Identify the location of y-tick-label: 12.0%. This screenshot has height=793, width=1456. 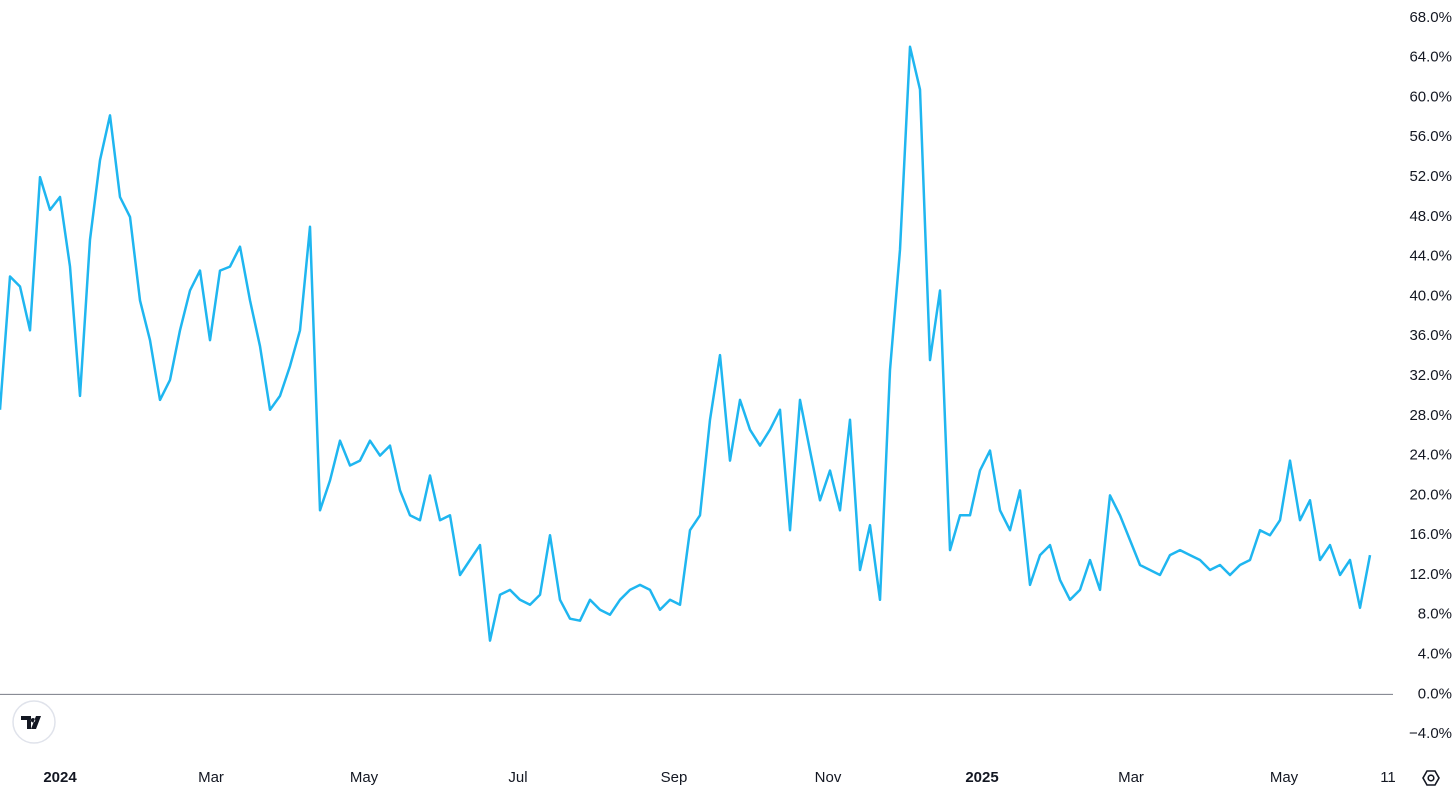
(1430, 574).